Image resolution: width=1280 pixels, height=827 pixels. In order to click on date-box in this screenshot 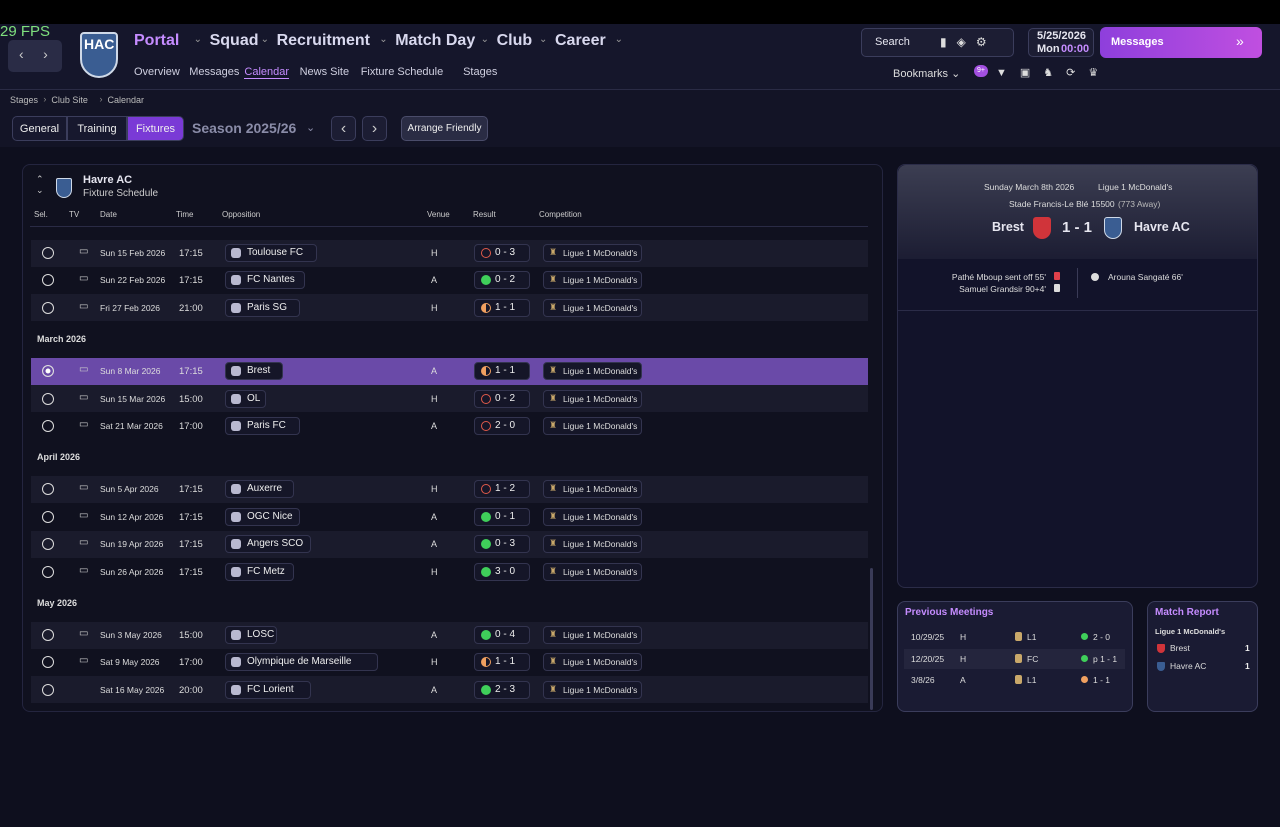, I will do `click(1061, 42)`.